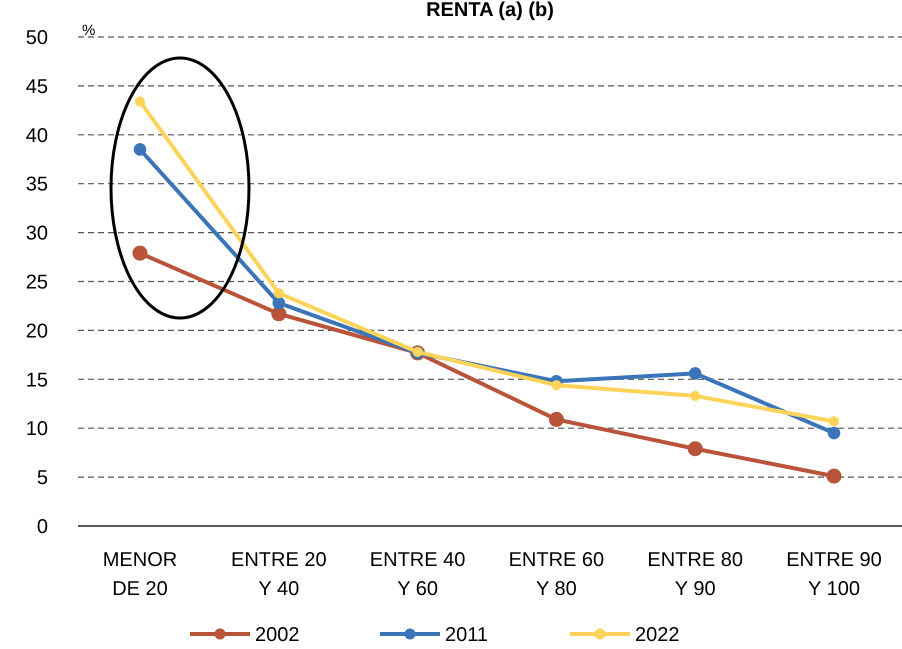 Image resolution: width=902 pixels, height=649 pixels. What do you see at coordinates (37, 185) in the screenshot?
I see `y-tick-label: 35` at bounding box center [37, 185].